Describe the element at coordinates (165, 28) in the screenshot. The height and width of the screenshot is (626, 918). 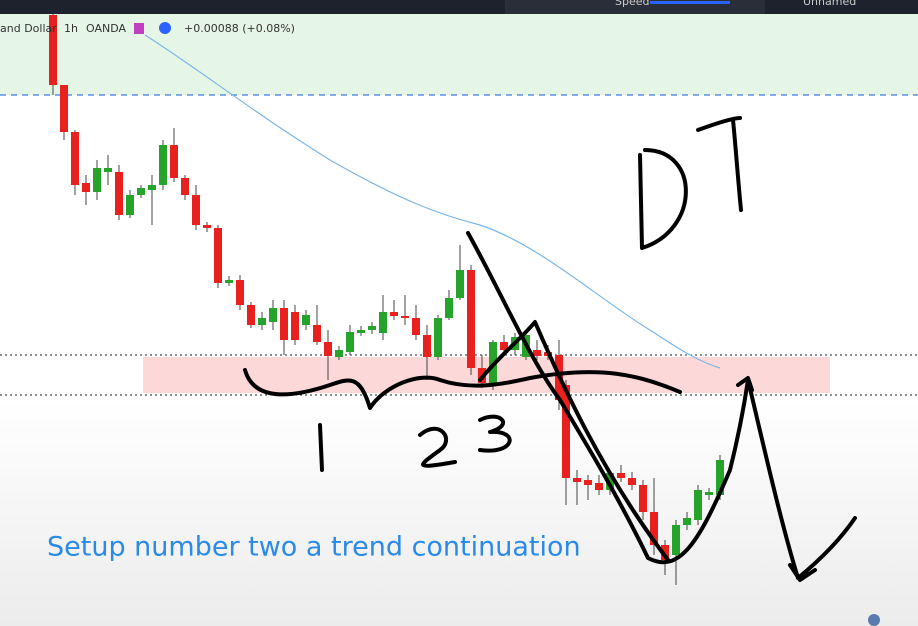
I see `replay-icon` at that location.